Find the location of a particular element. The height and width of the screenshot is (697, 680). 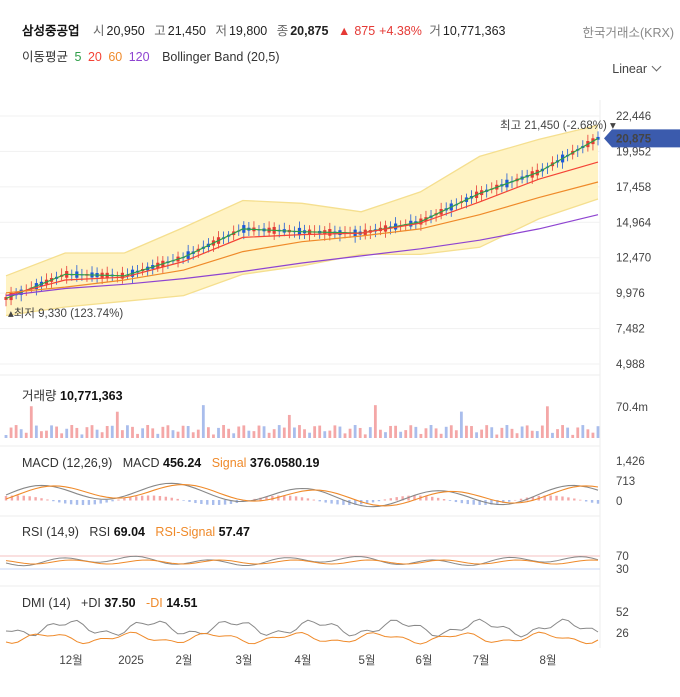

plus-di-line is located at coordinates (302, 628).